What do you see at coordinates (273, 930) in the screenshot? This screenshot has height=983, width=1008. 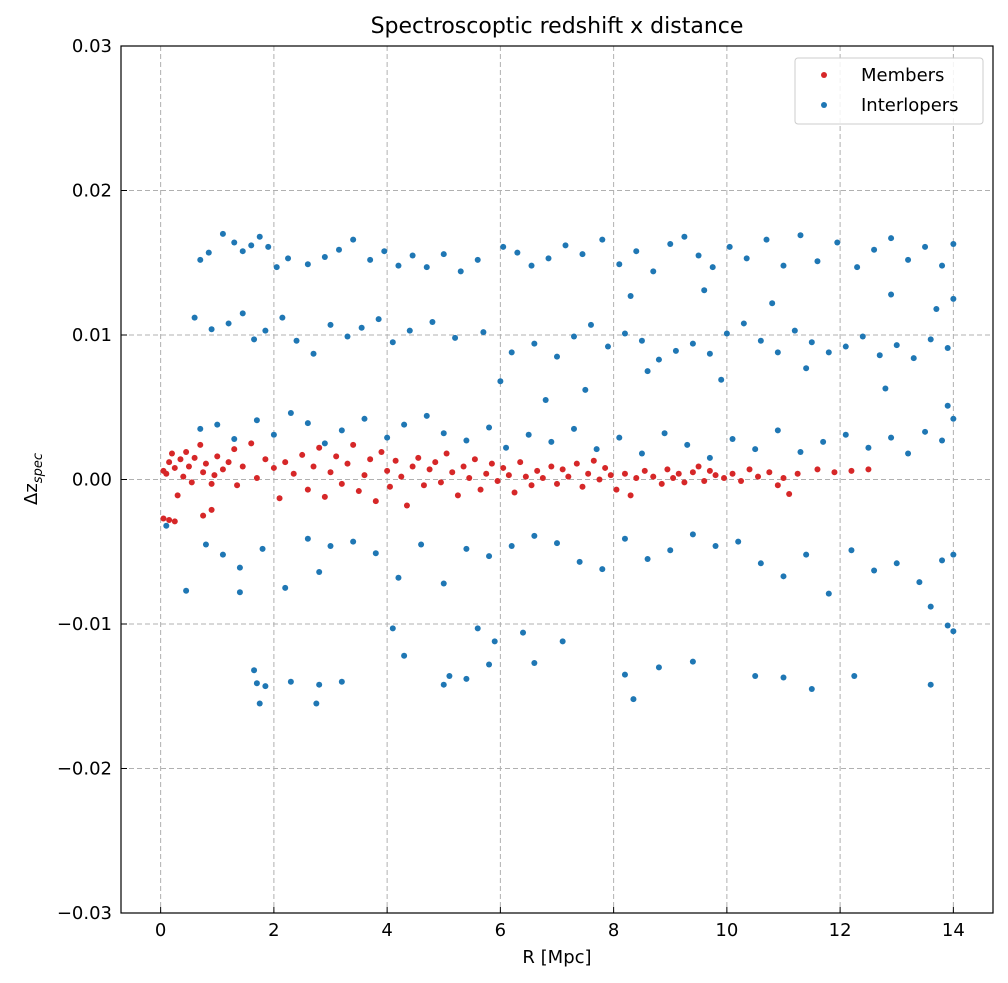 I see `x-tick-label: 2` at bounding box center [273, 930].